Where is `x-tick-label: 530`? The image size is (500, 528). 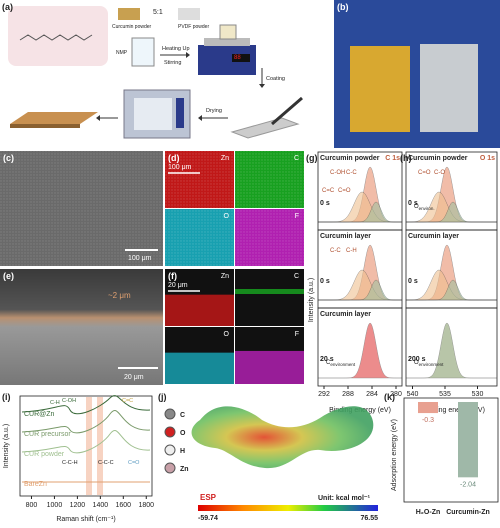
x-tick-label: 530 is located at coordinates (478, 394).